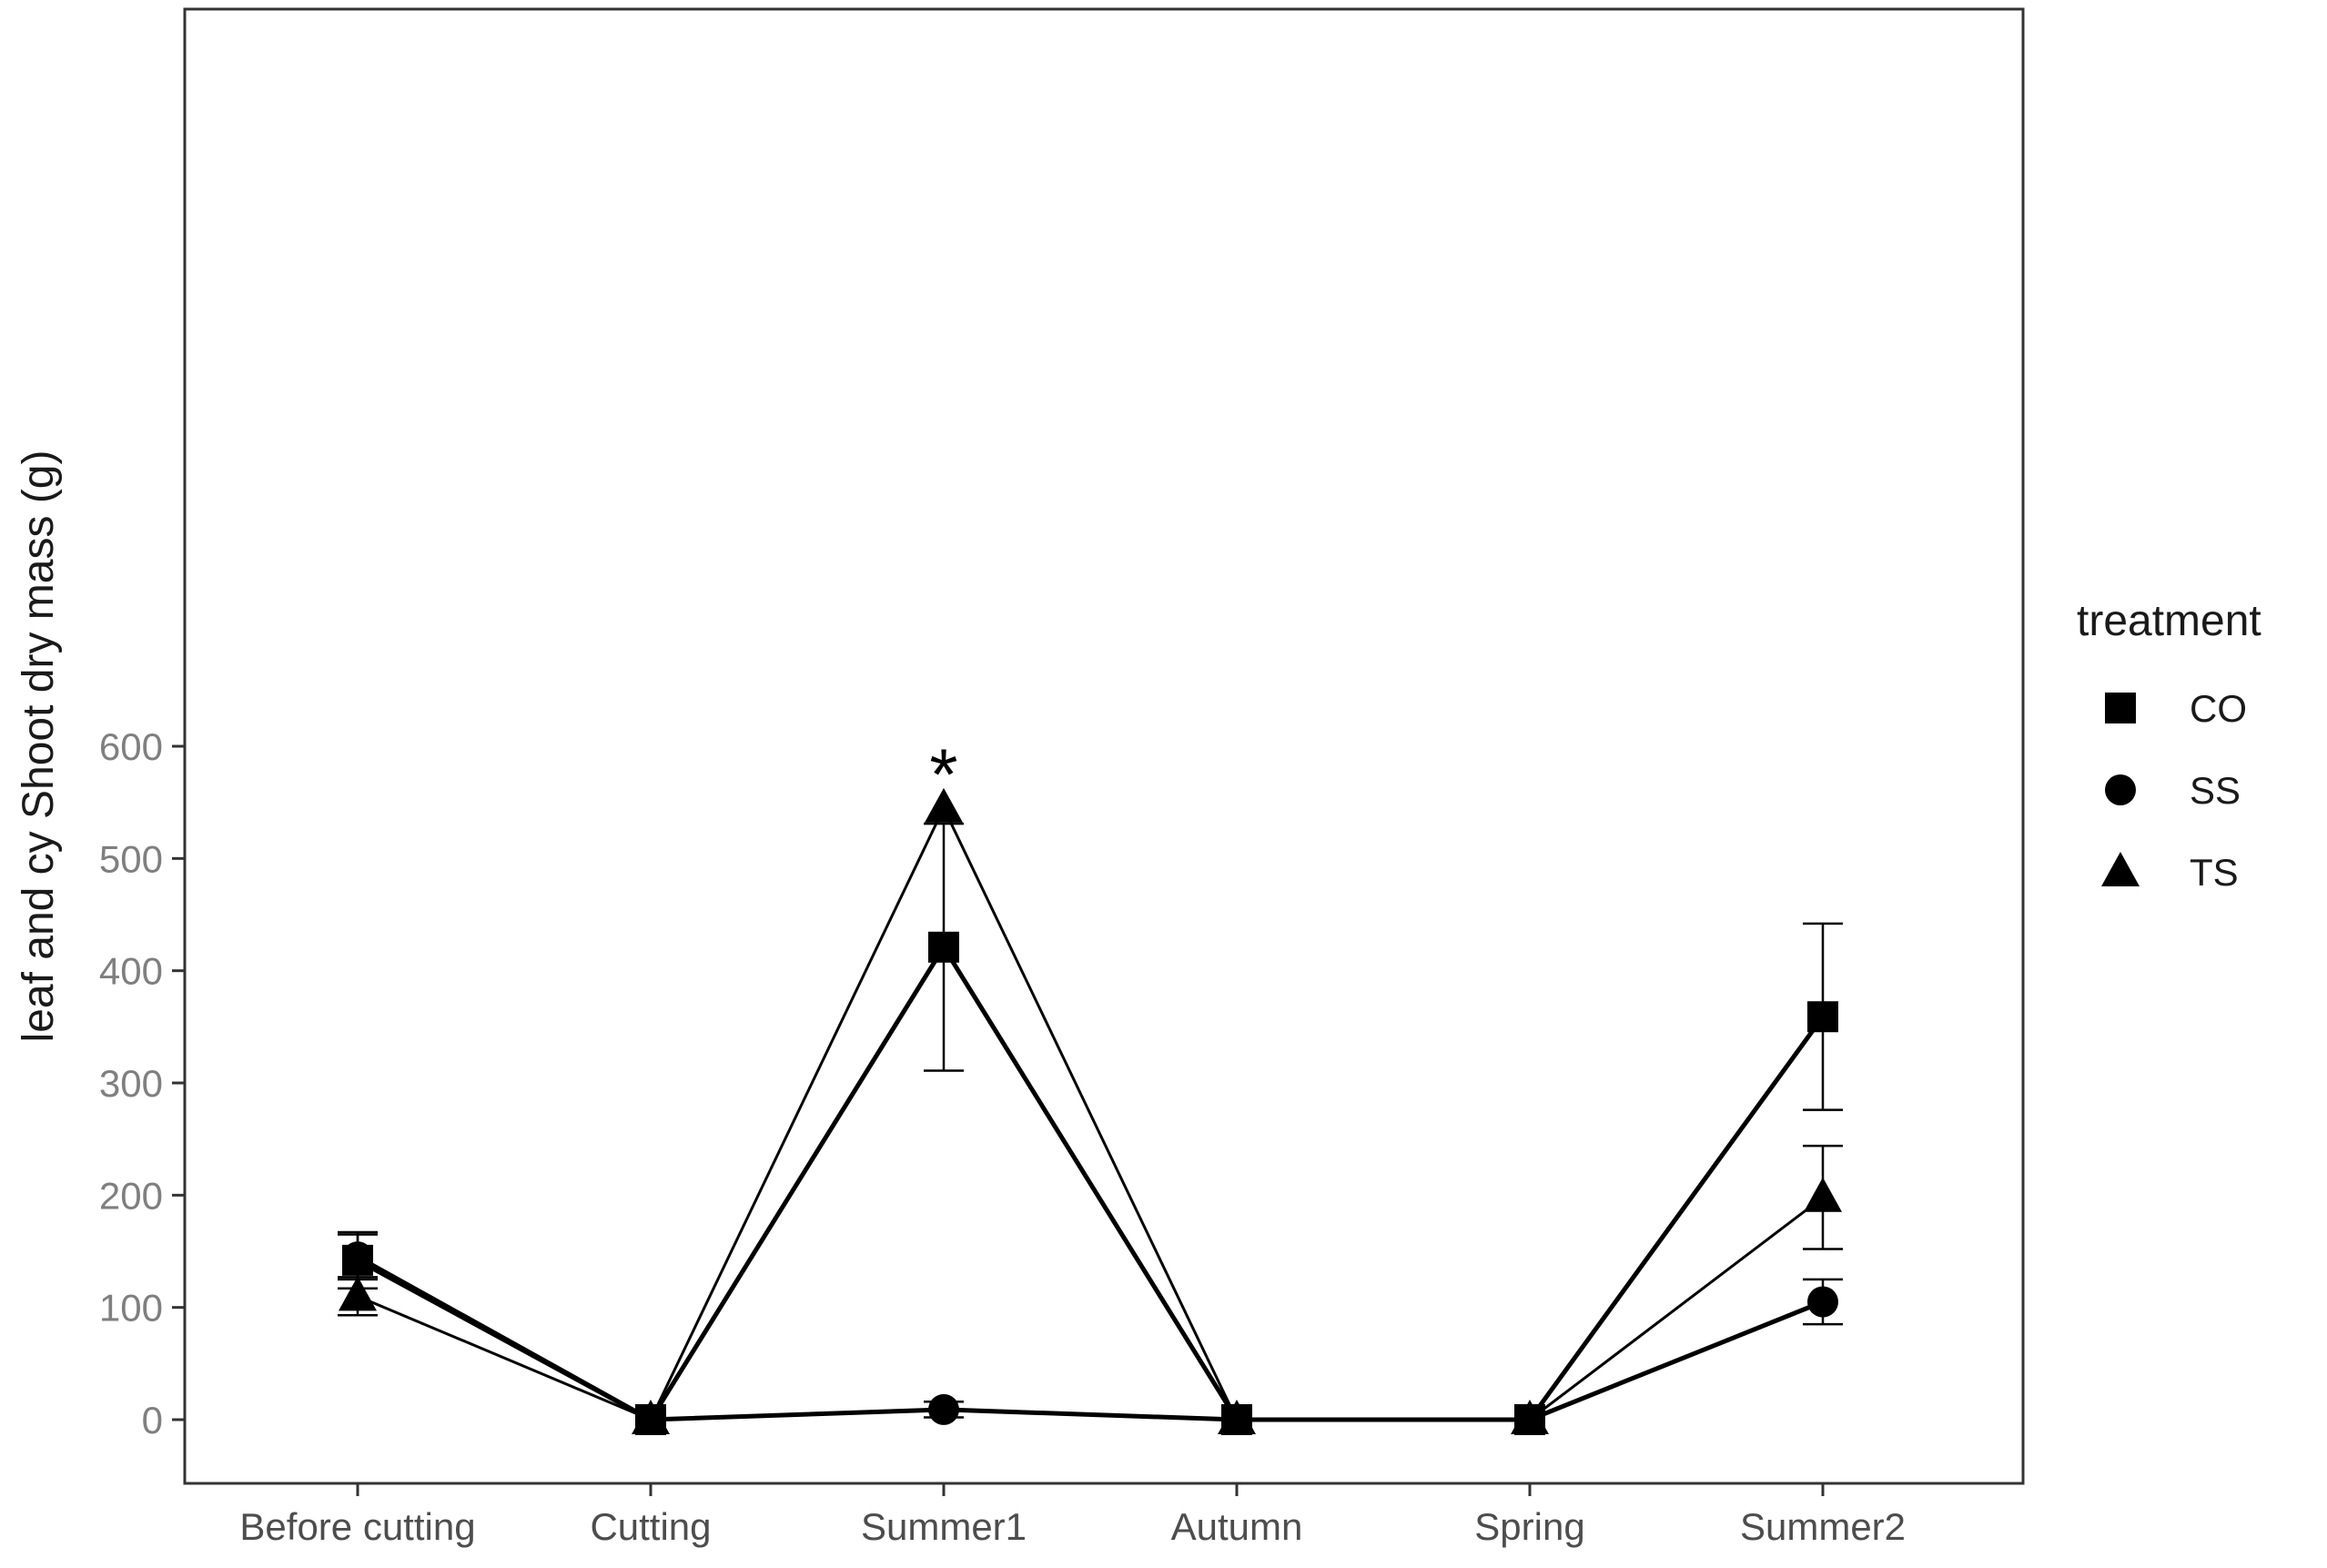  Describe the element at coordinates (131, 746) in the screenshot. I see `y-tick-label: 600` at that location.